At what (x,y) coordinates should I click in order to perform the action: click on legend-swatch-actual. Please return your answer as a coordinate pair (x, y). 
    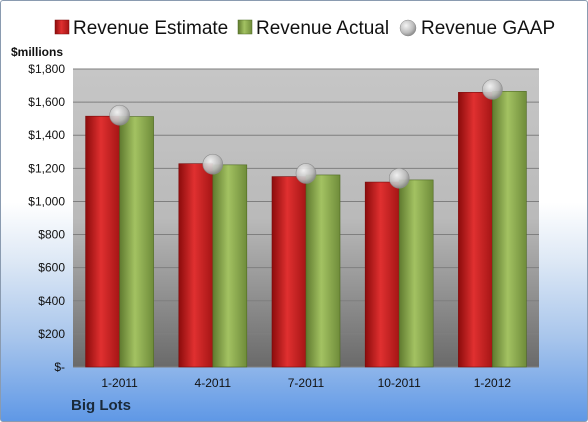
    Looking at the image, I should click on (245, 27).